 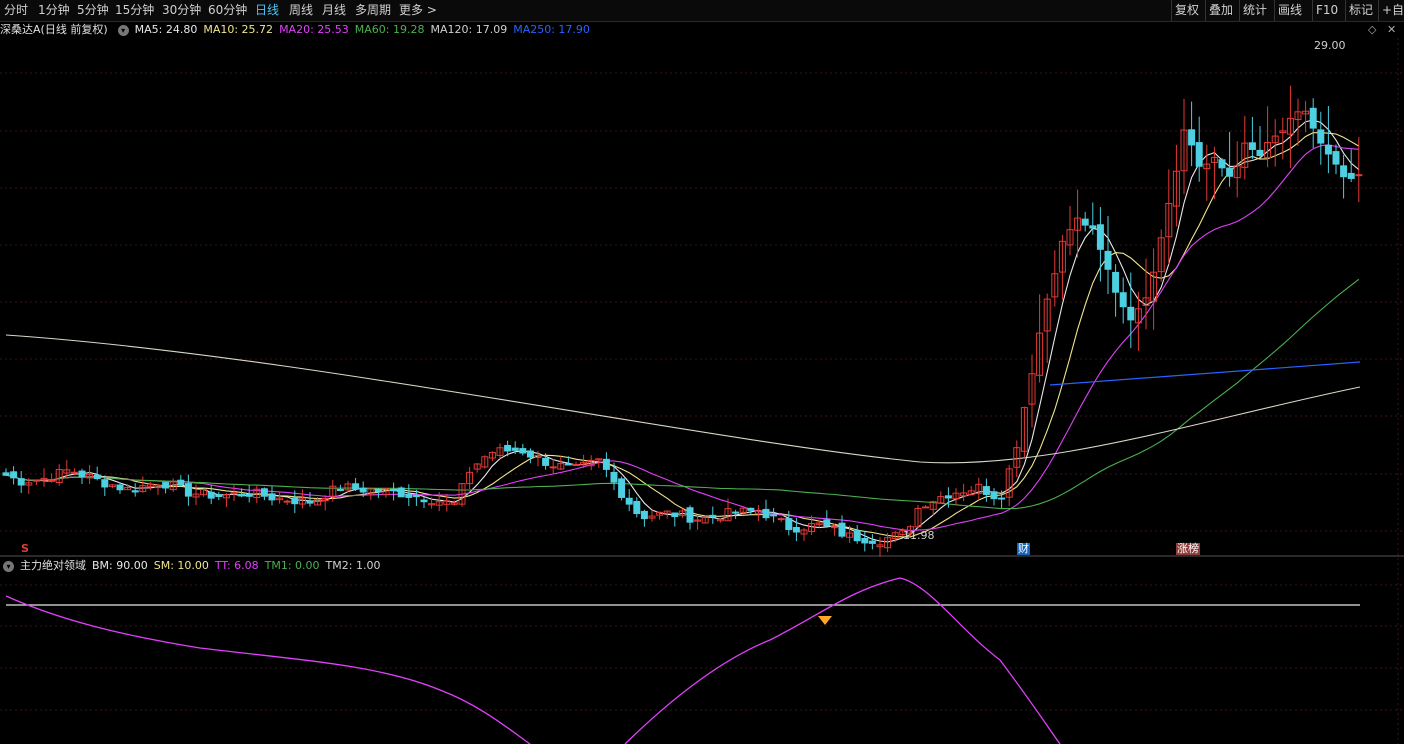 I want to click on indicator-value: BM: 90.00, so click(x=120, y=565).